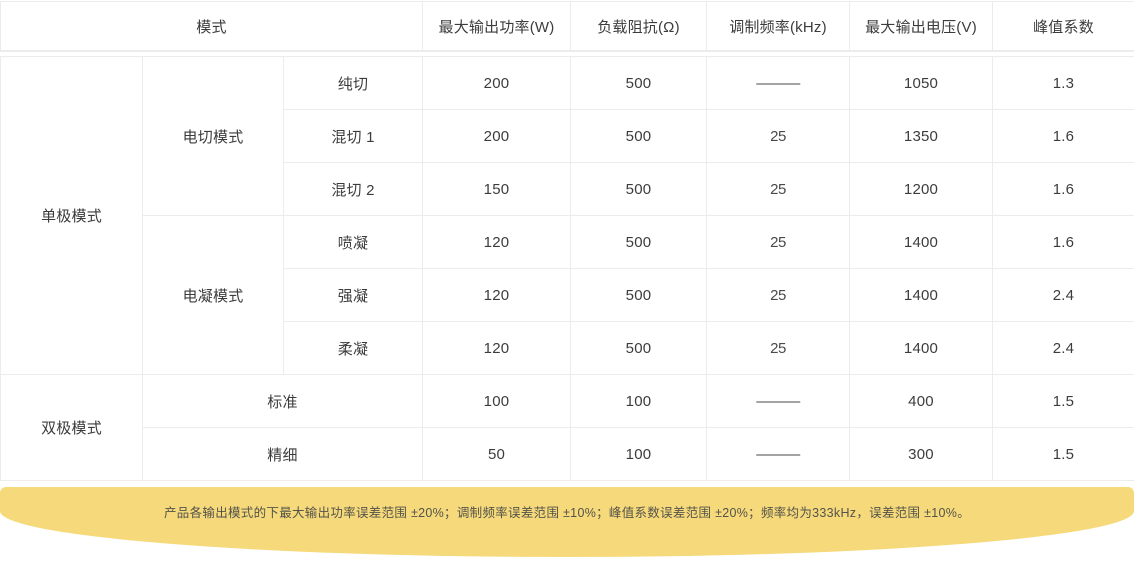 The width and height of the screenshot is (1134, 564). Describe the element at coordinates (496, 26) in the screenshot. I see `column-header-max-power: 最大输出功率(W)` at that location.